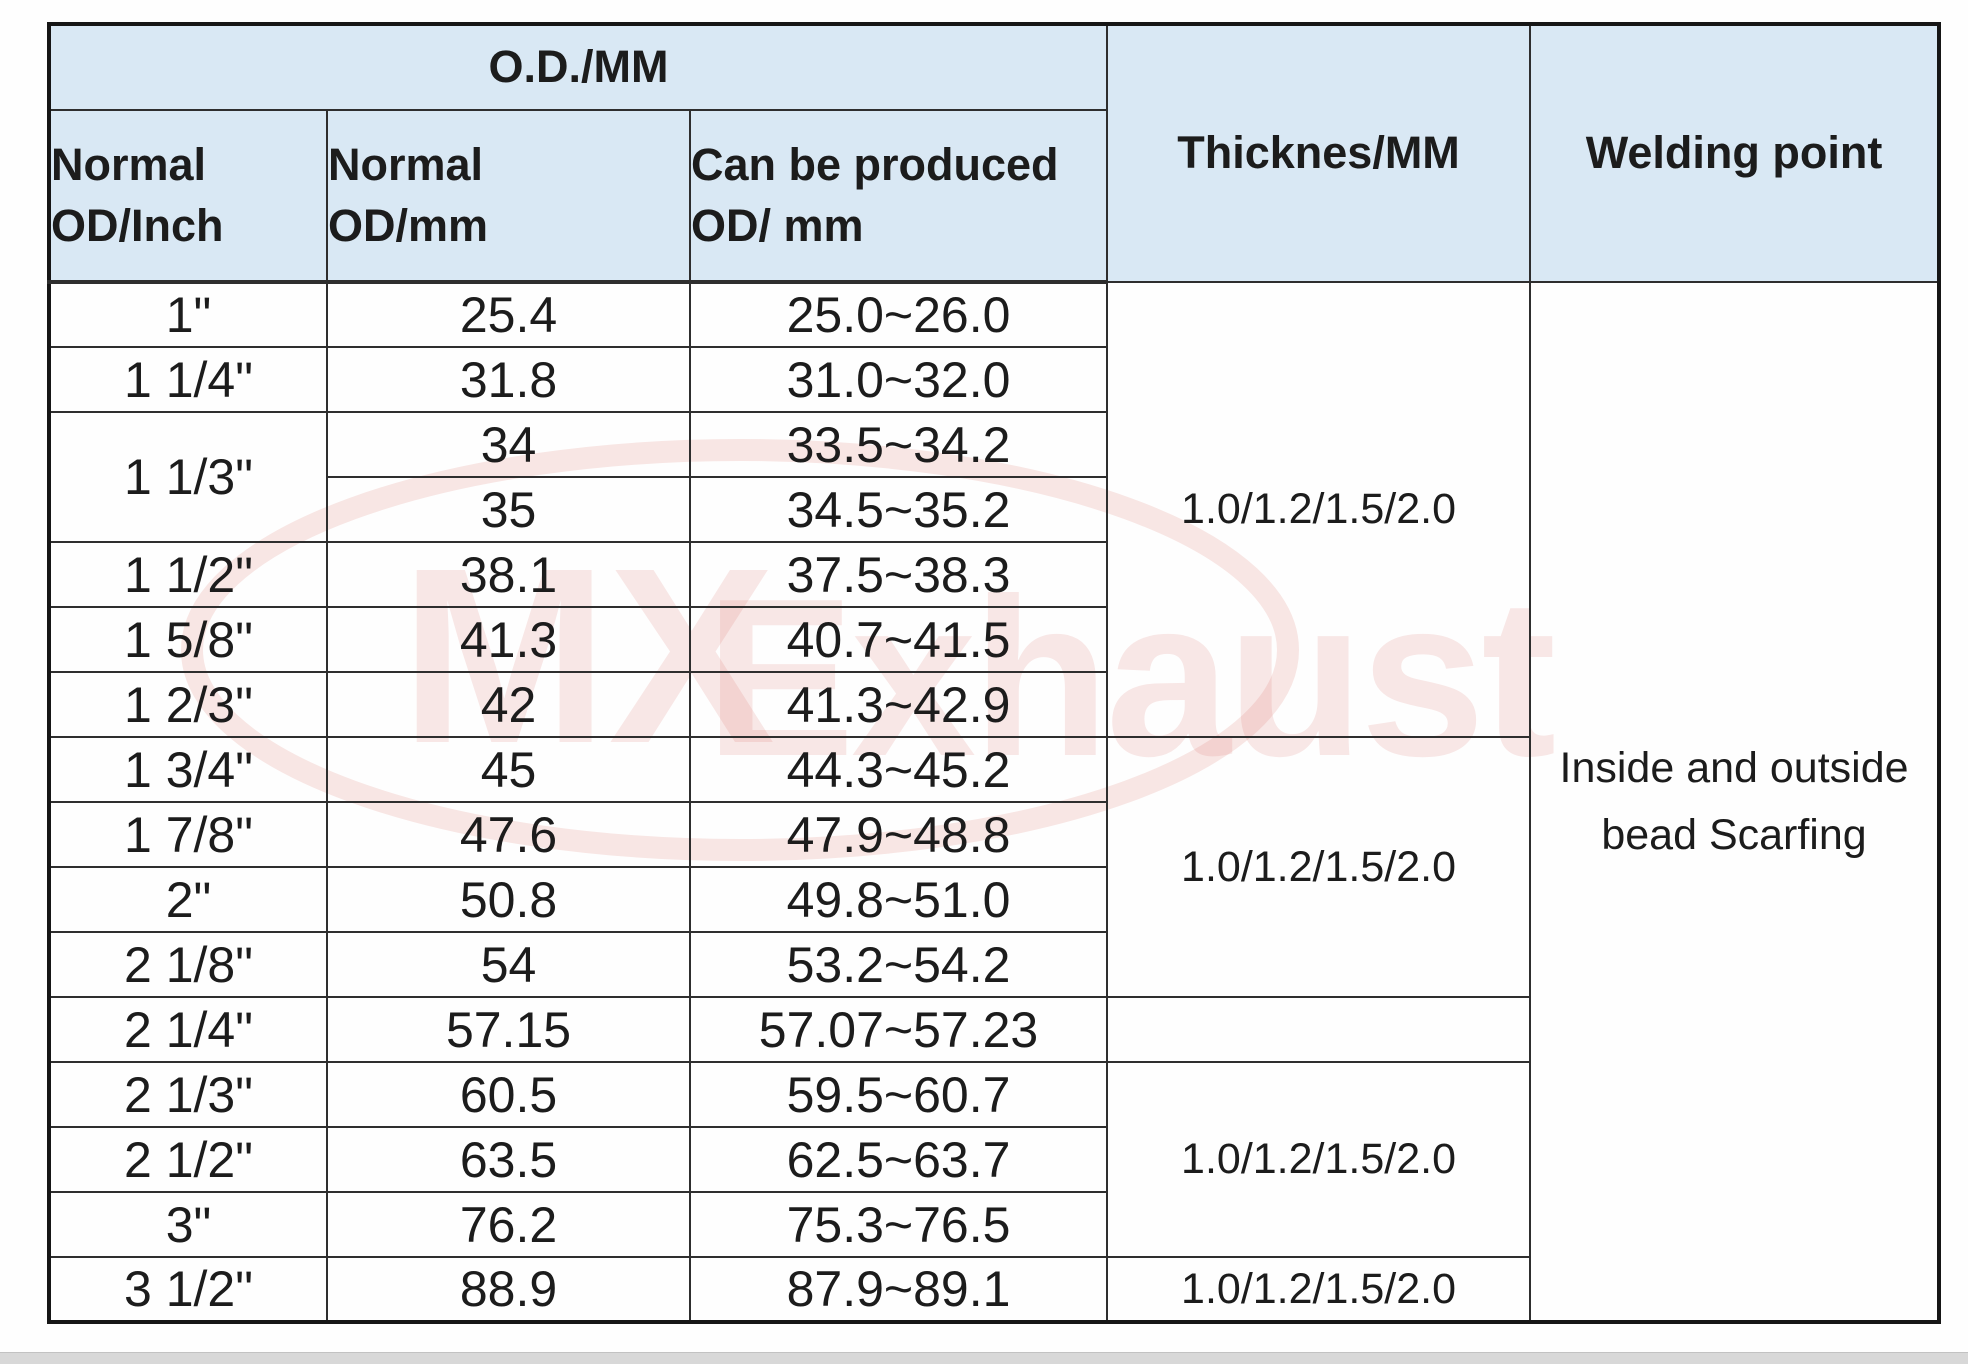  I want to click on table-row: 3" 76.2 75.3~76.5, so click(993, 1224).